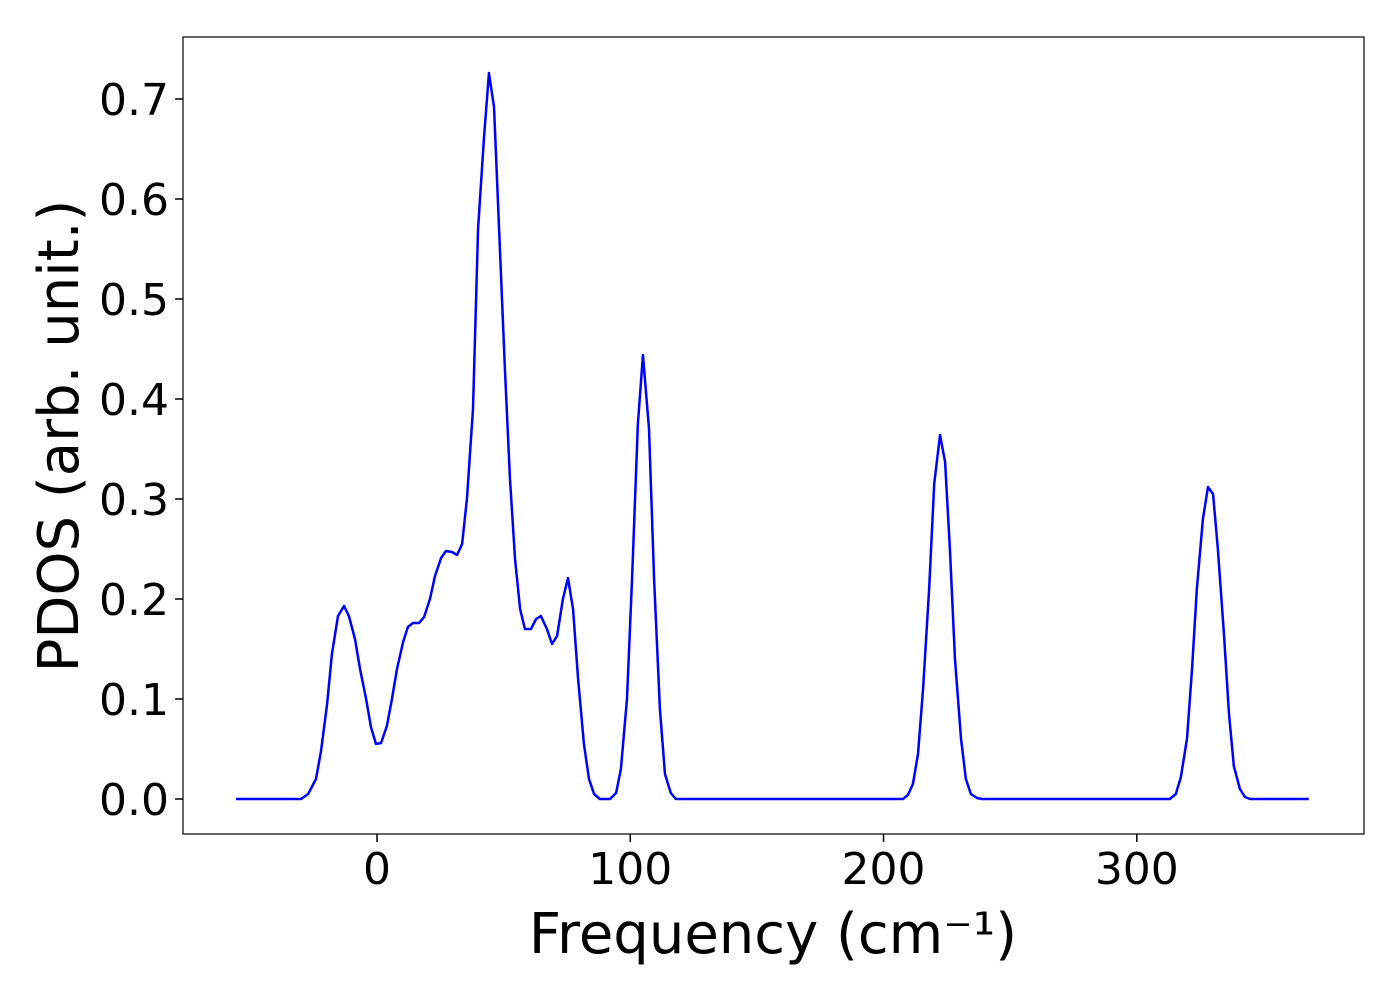  Describe the element at coordinates (134, 100) in the screenshot. I see `y-tick-label: 0.7` at that location.